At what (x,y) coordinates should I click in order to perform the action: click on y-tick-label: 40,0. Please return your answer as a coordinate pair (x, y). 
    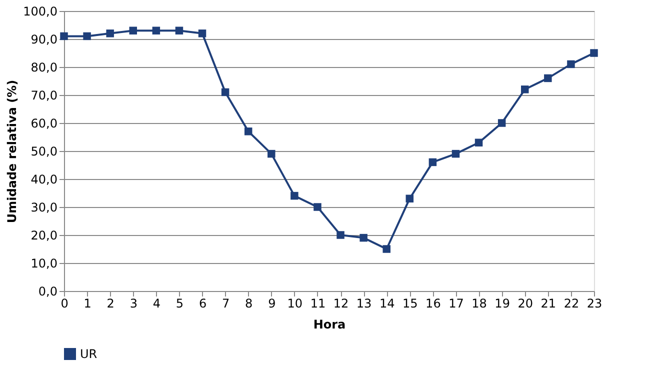
    Looking at the image, I should click on (44, 179).